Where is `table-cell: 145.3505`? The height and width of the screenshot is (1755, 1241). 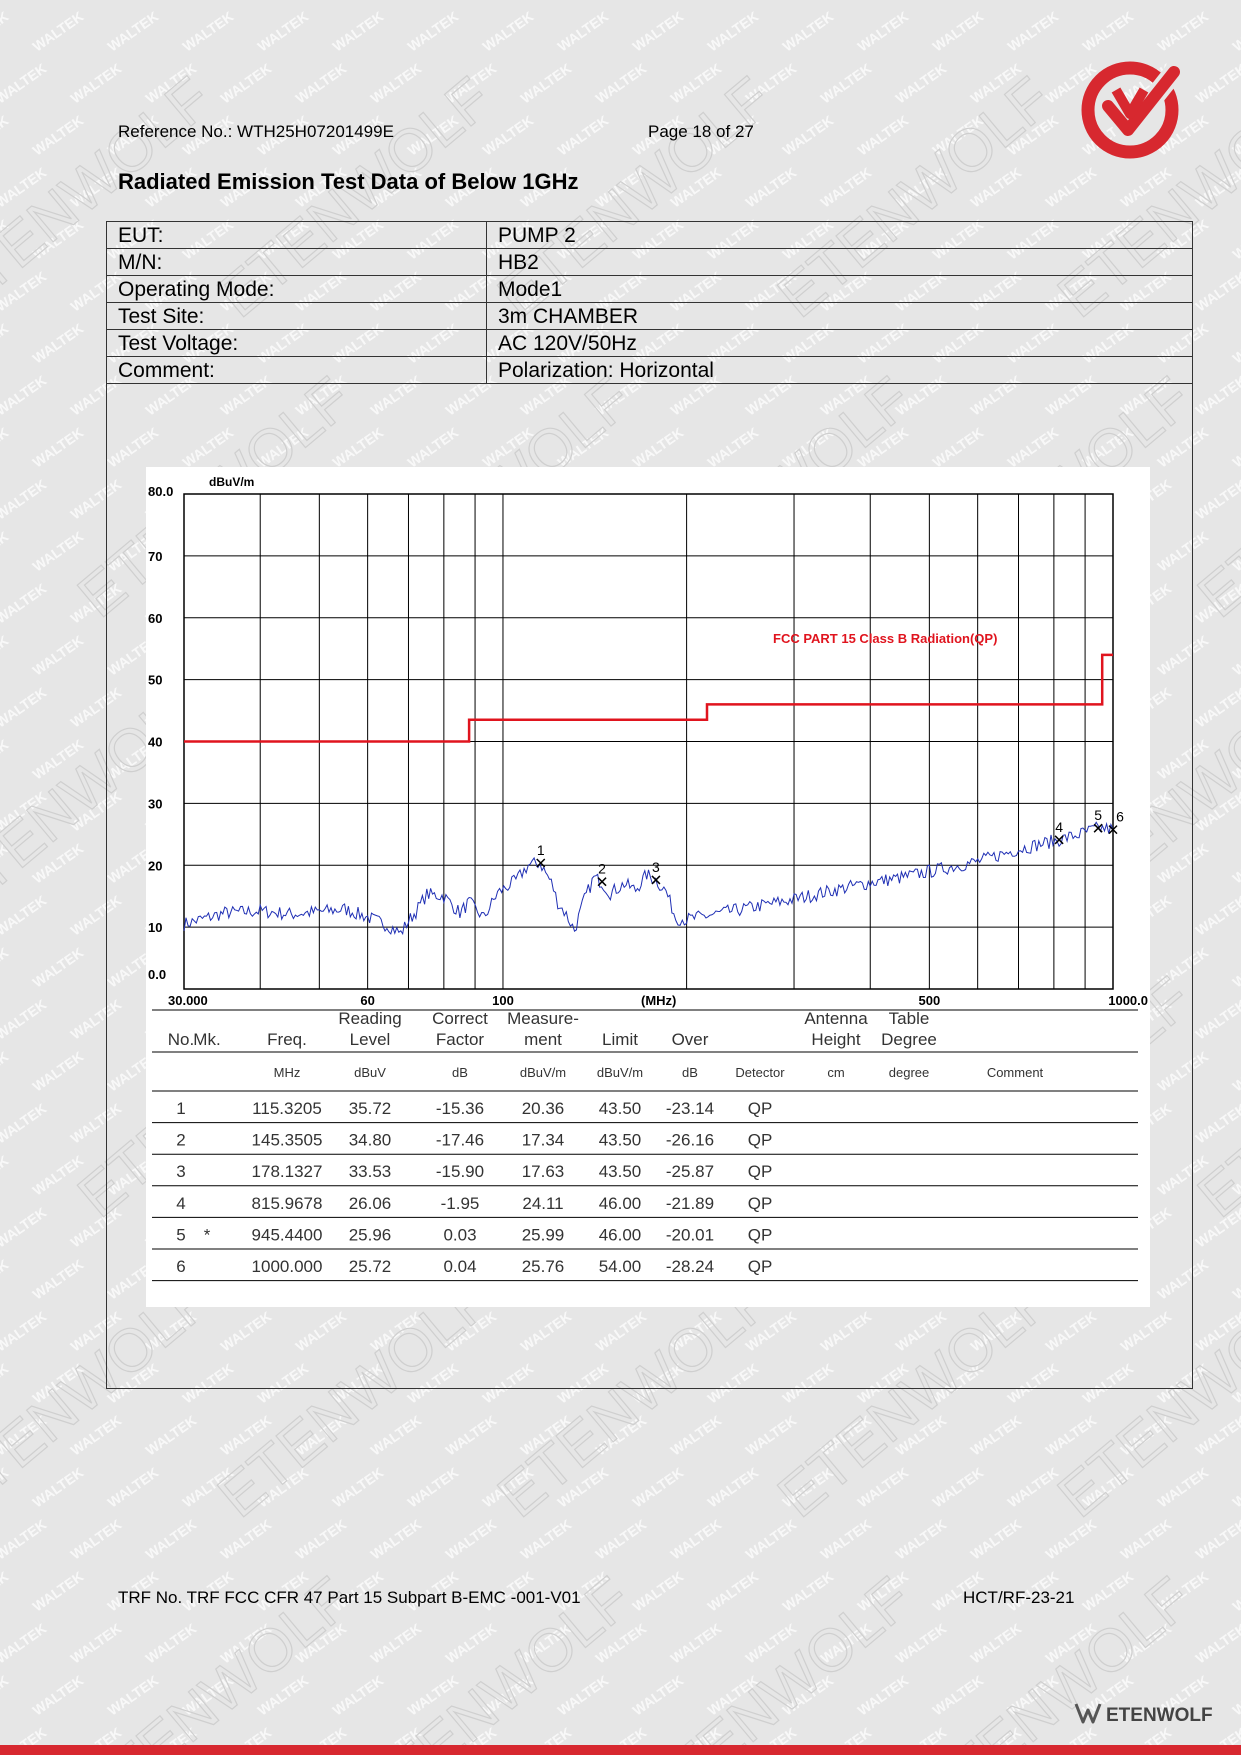 table-cell: 145.3505 is located at coordinates (287, 1140).